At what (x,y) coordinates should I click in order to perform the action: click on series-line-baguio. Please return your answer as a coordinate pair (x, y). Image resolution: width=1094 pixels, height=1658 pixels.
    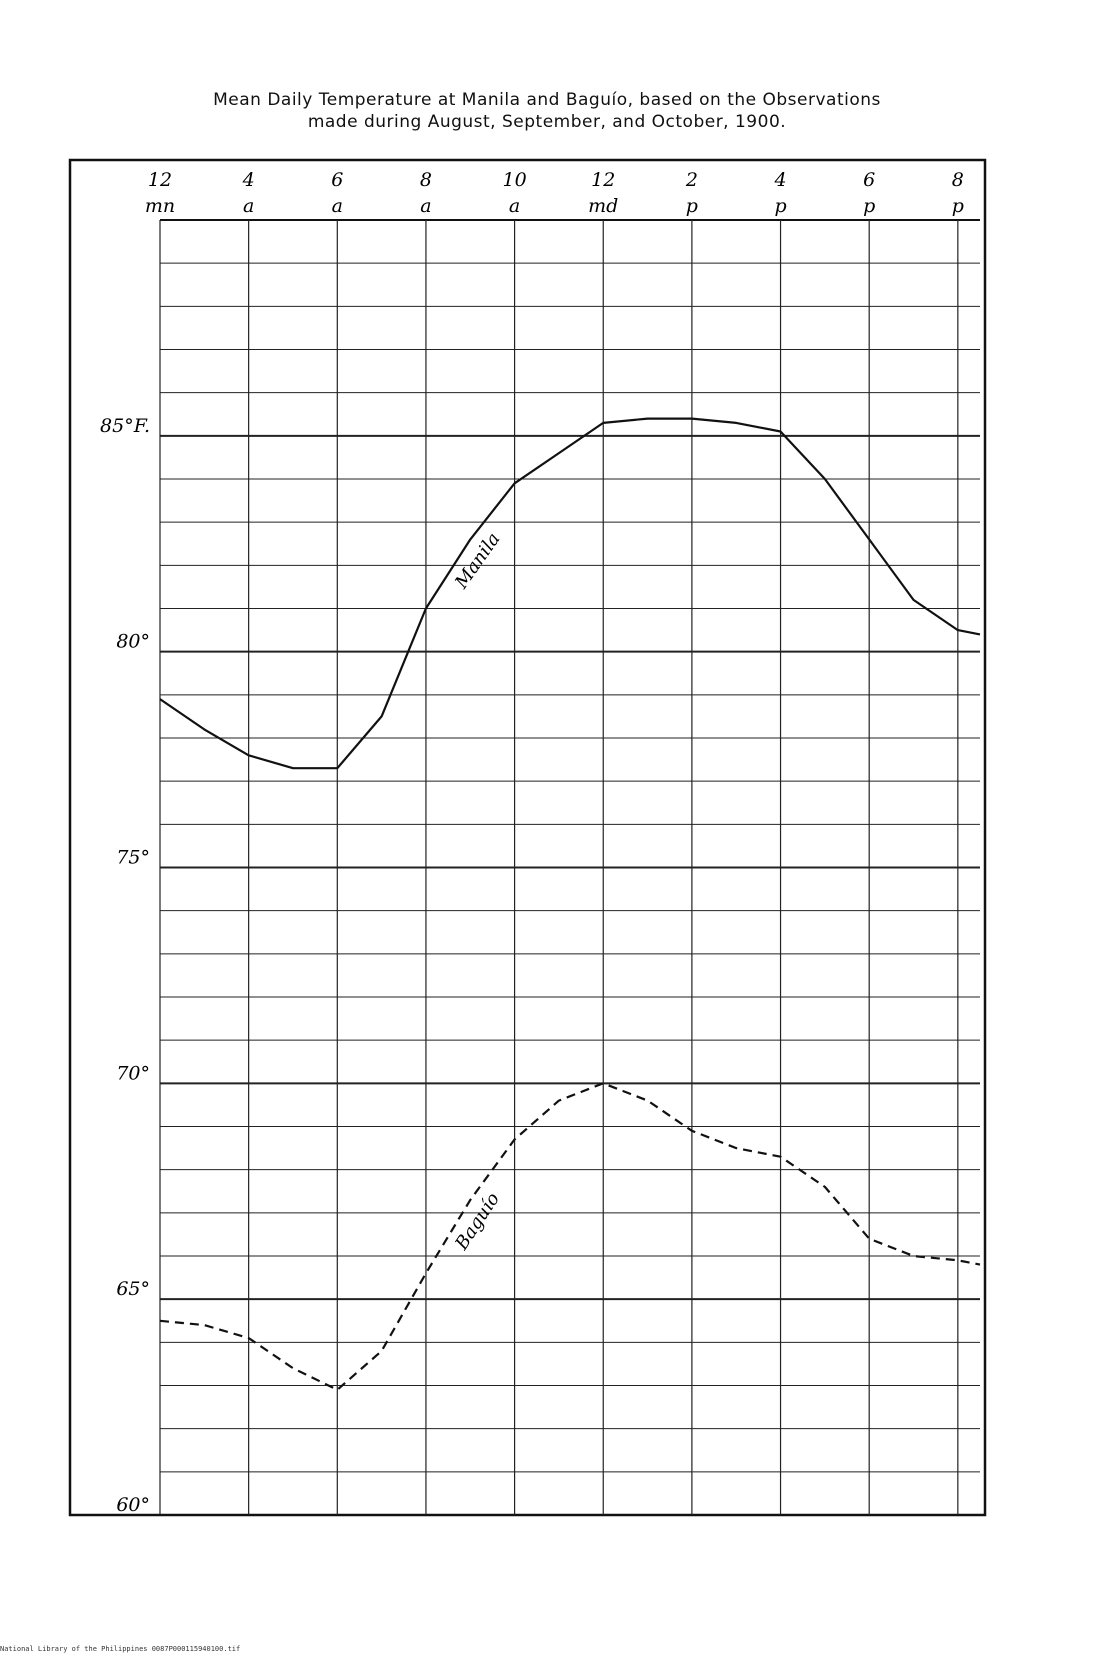
    Looking at the image, I should click on (570, 1236).